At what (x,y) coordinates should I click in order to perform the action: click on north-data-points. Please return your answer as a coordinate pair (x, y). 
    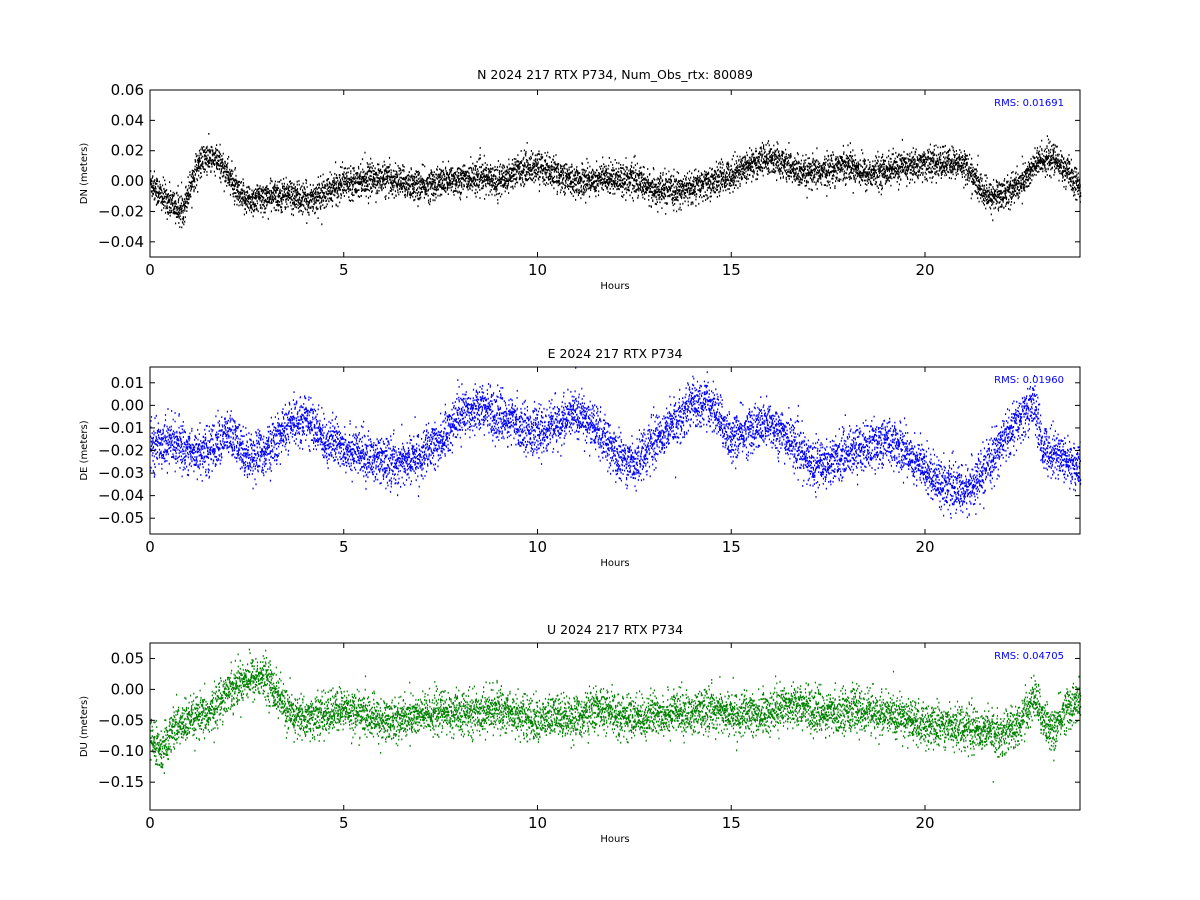
    Looking at the image, I should click on (616, 181).